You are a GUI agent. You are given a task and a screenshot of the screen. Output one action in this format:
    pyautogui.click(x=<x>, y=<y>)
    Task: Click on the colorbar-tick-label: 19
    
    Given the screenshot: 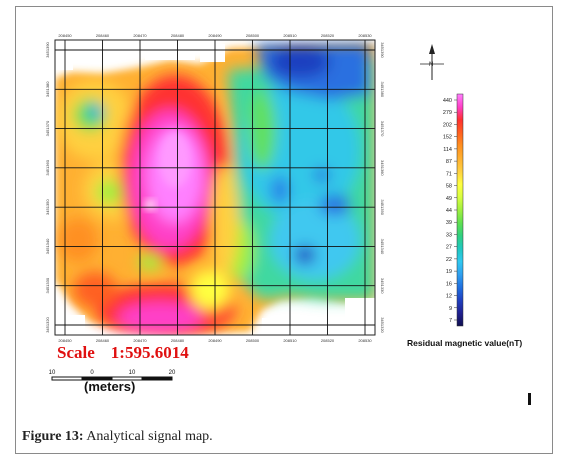 What is the action you would take?
    pyautogui.click(x=449, y=272)
    